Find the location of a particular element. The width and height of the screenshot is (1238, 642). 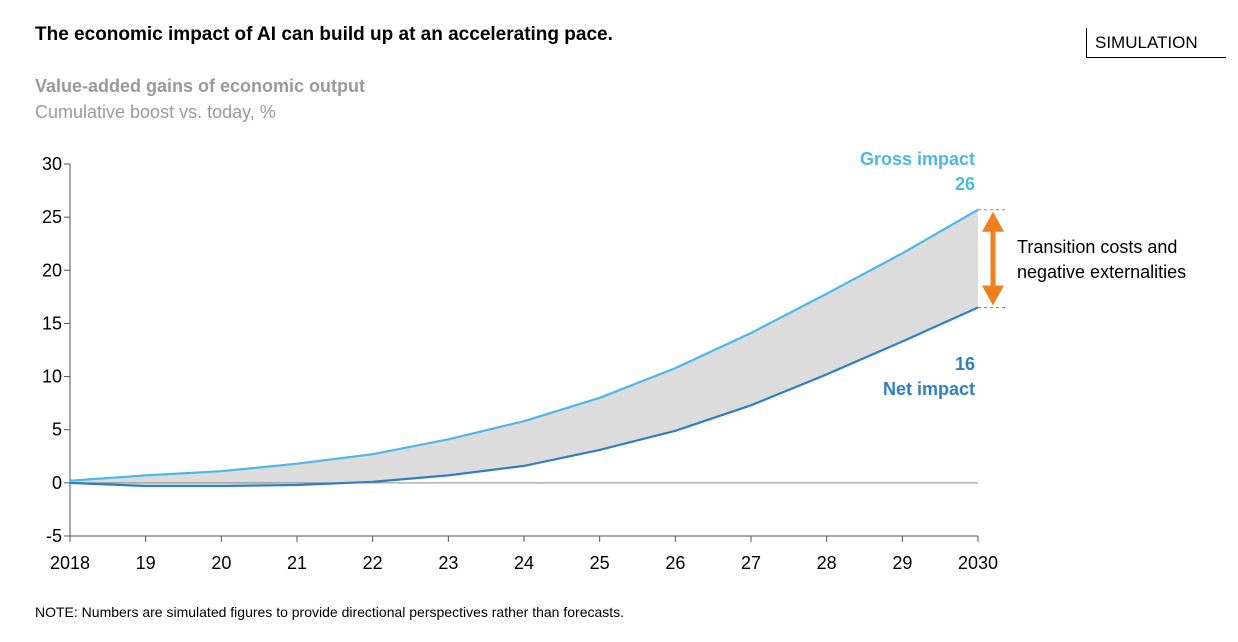

x-tick-label: 2018 is located at coordinates (70, 563).